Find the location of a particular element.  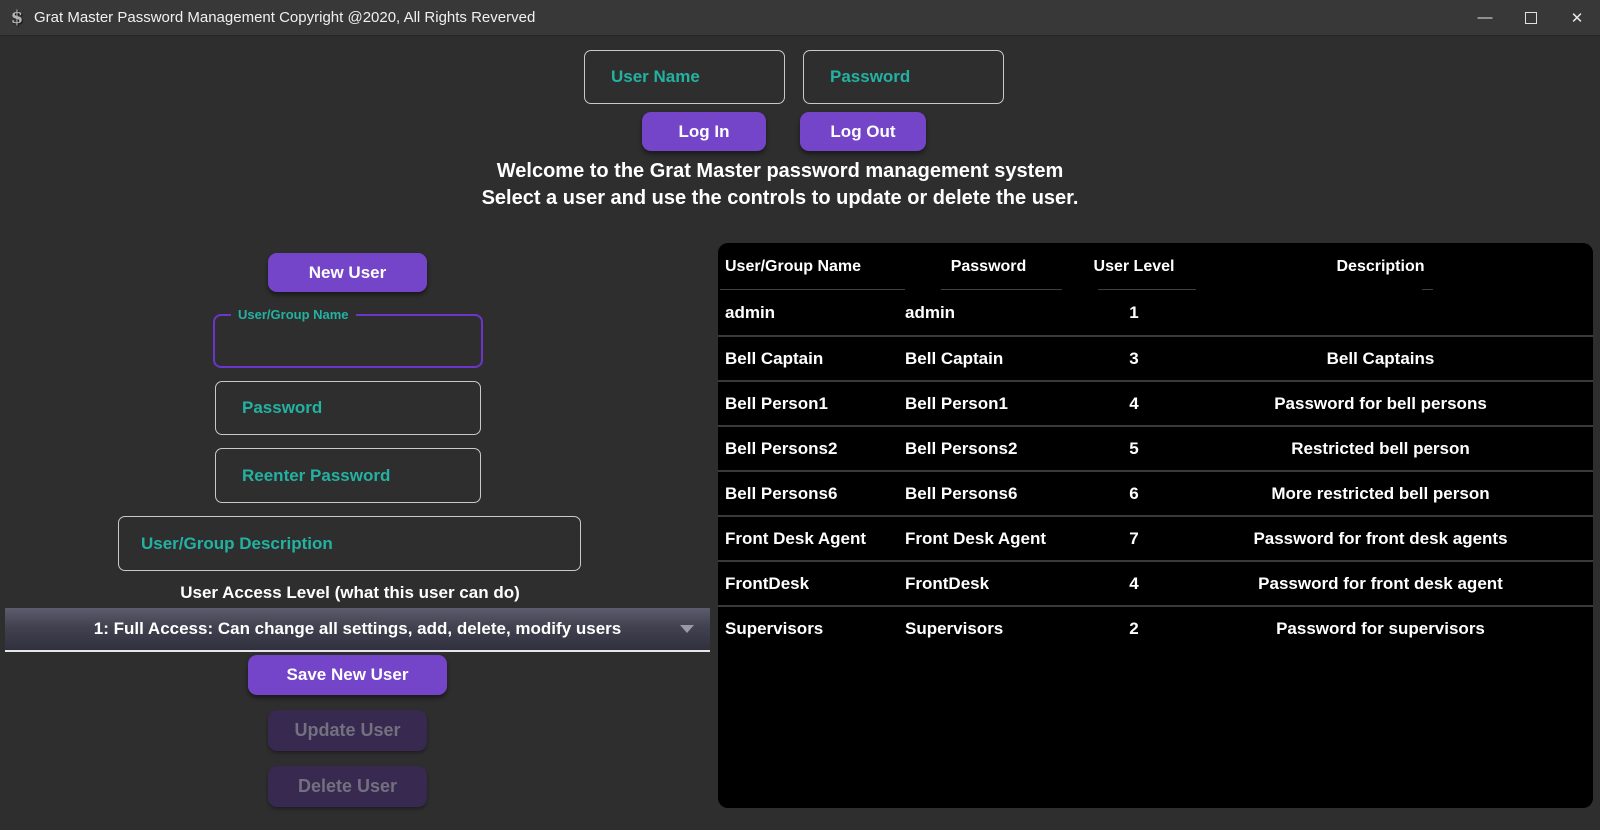

cell-user-level: 1 is located at coordinates (1134, 312).